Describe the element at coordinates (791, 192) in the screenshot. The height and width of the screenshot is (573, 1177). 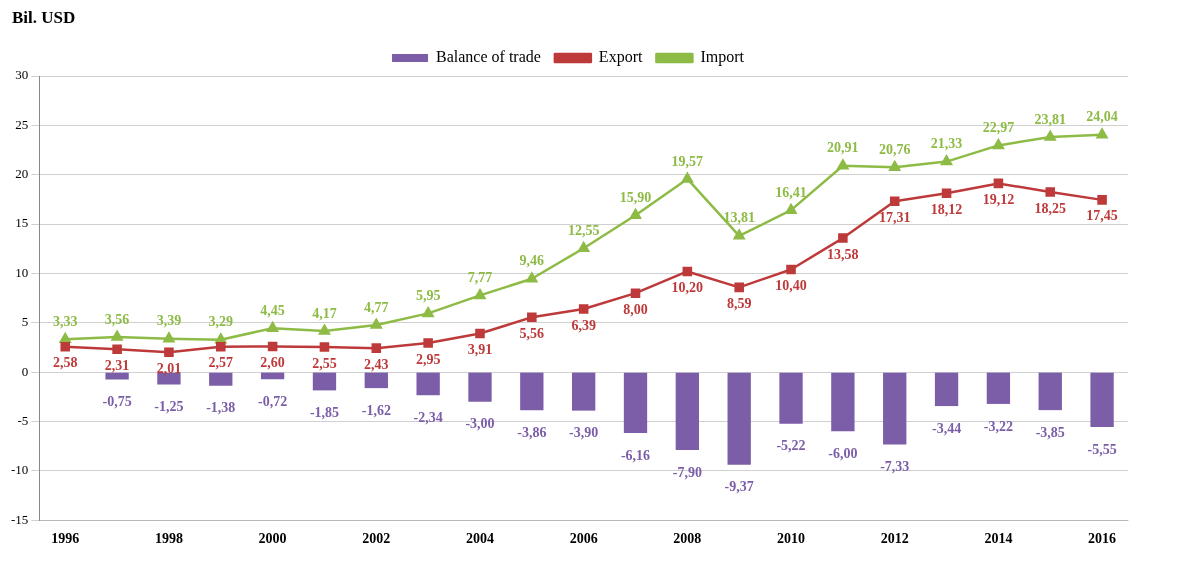
I see `data-label: 16,41` at that location.